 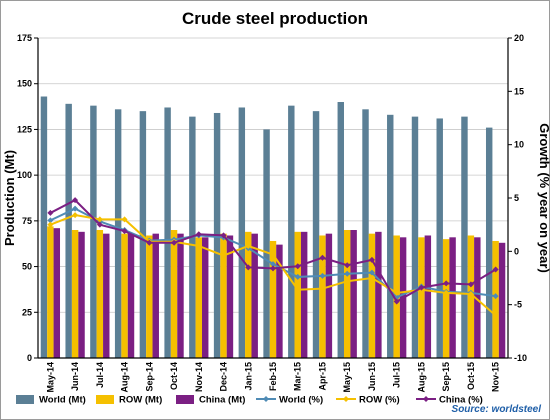 I want to click on bar-china-mt--10, so click(x=304, y=294).